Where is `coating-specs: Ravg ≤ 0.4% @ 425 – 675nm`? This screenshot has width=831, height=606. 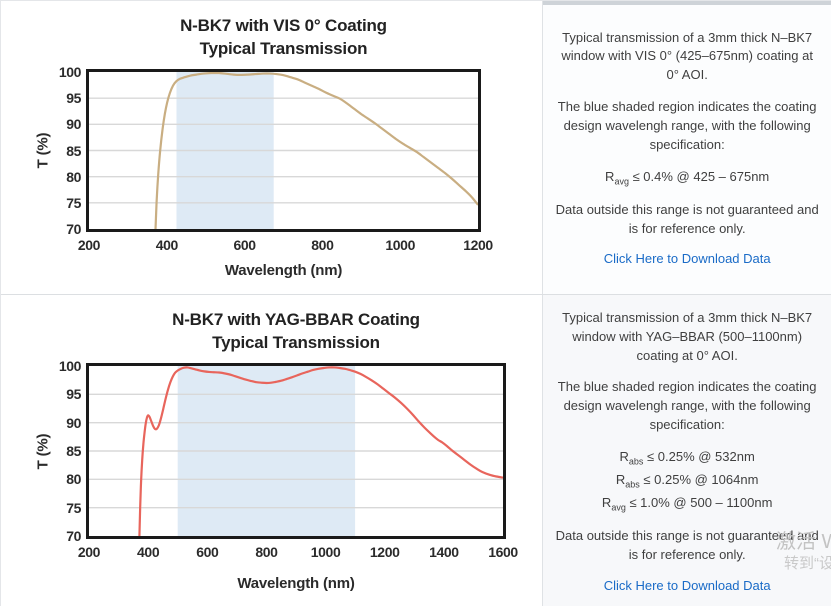 coating-specs: Ravg ≤ 0.4% @ 425 – 675nm is located at coordinates (687, 178).